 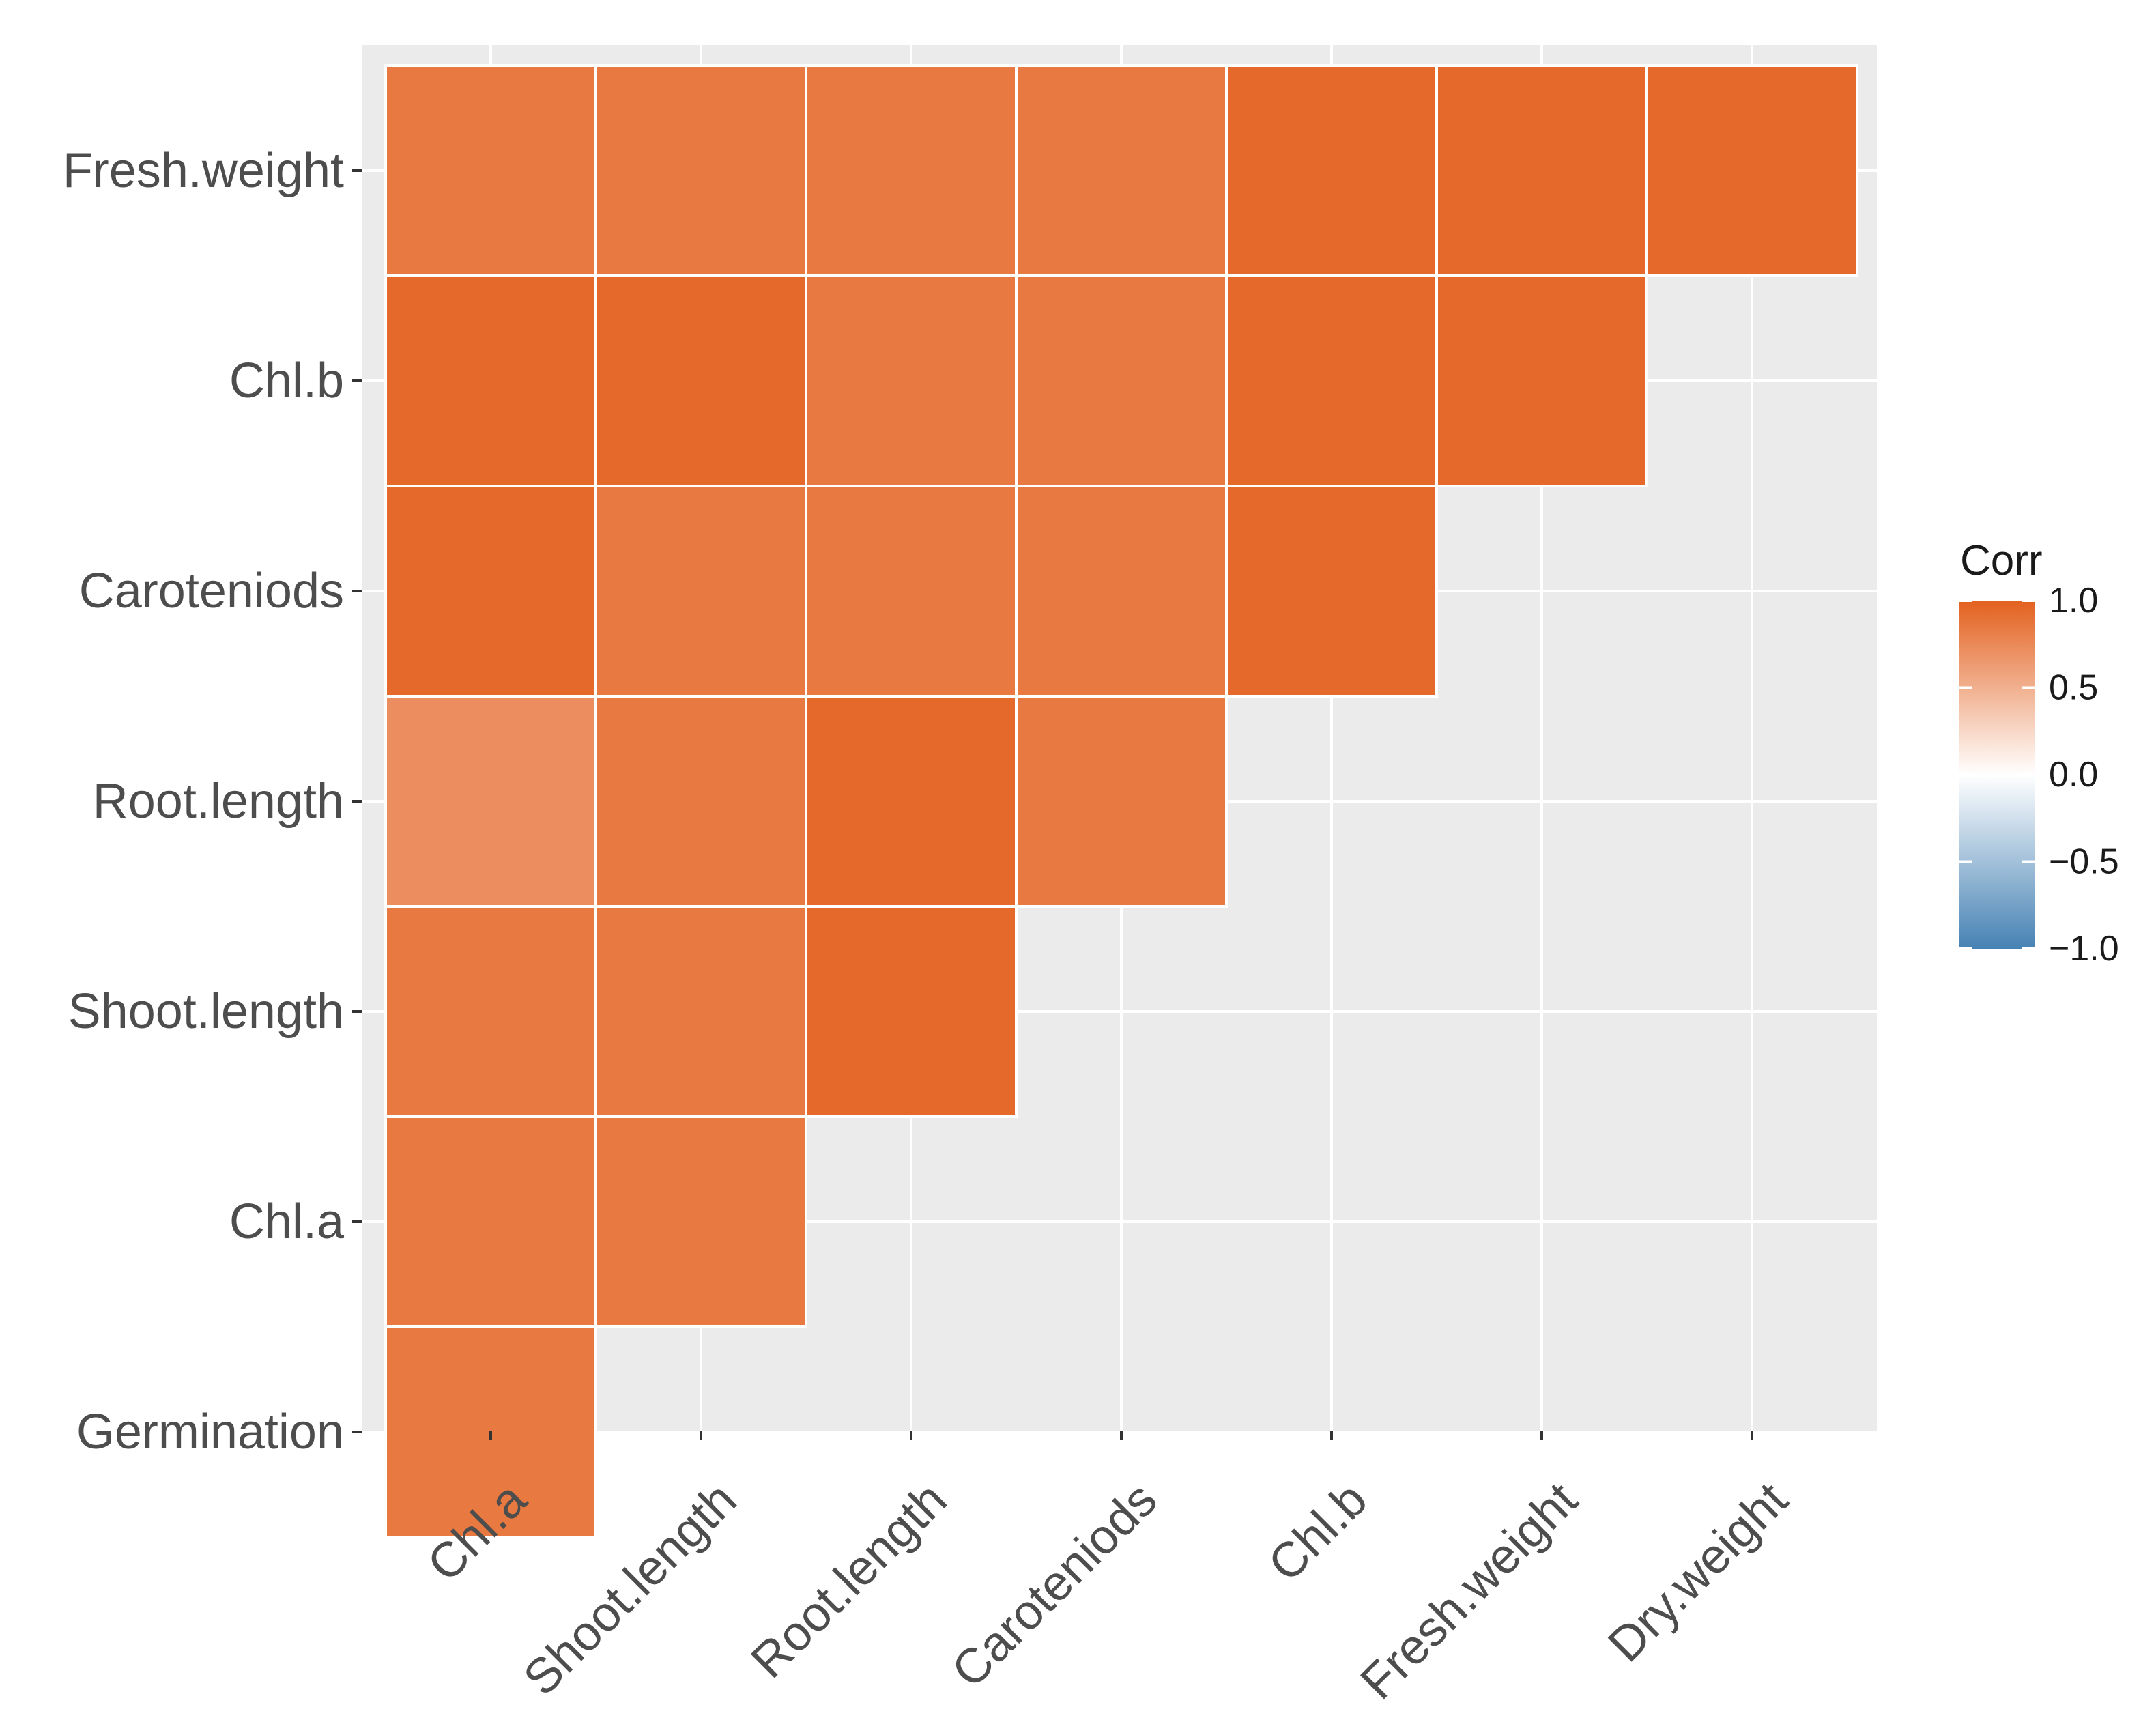 What do you see at coordinates (2073, 688) in the screenshot?
I see `legend-tick-label: 0.5` at bounding box center [2073, 688].